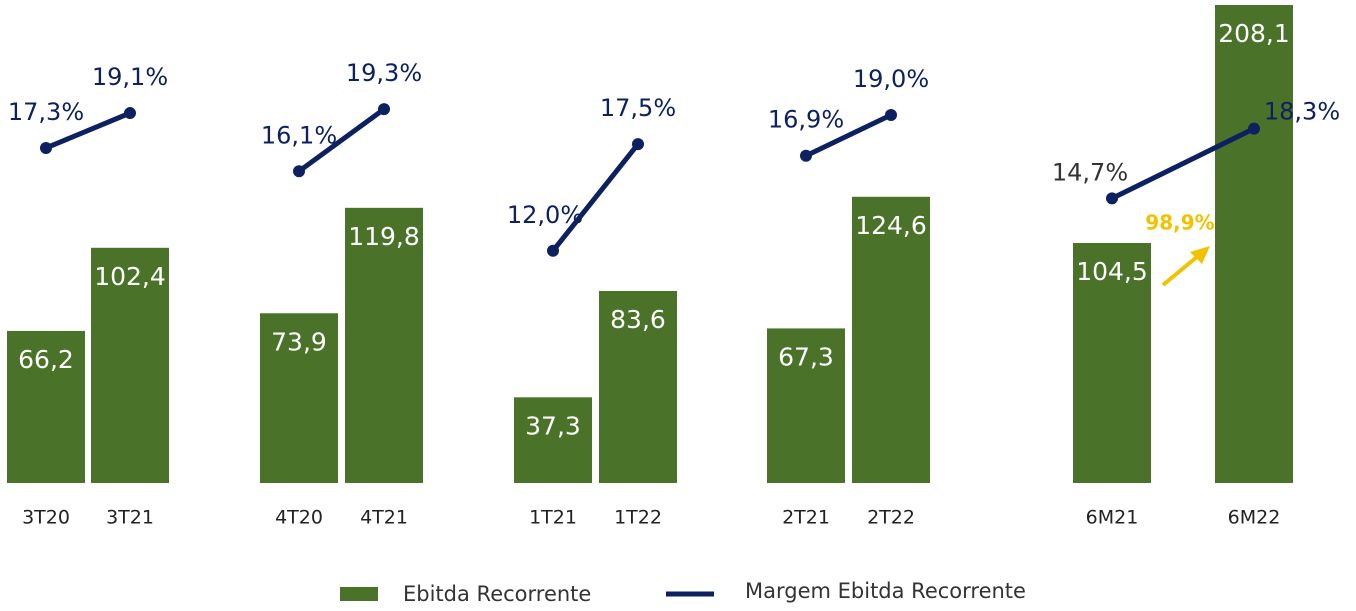 This screenshot has height=611, width=1356. I want to click on bar-label: 119,8, so click(384, 236).